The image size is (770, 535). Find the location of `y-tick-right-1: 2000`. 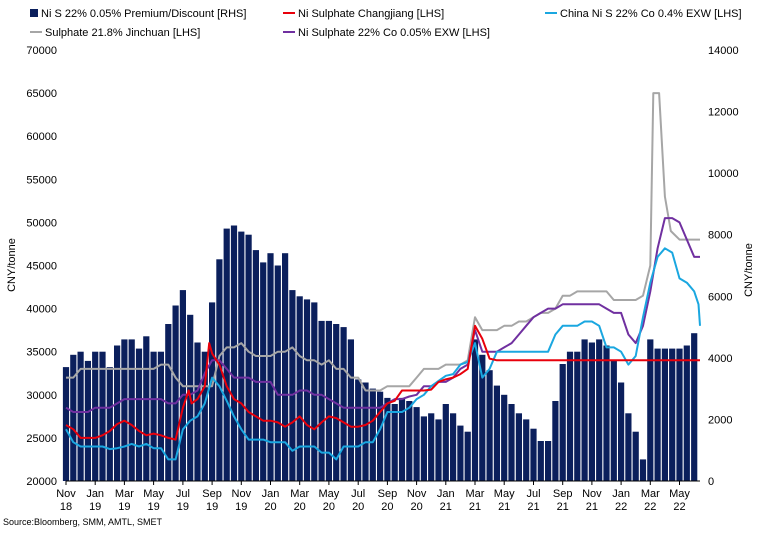

y-tick-right-1: 2000 is located at coordinates (720, 420).